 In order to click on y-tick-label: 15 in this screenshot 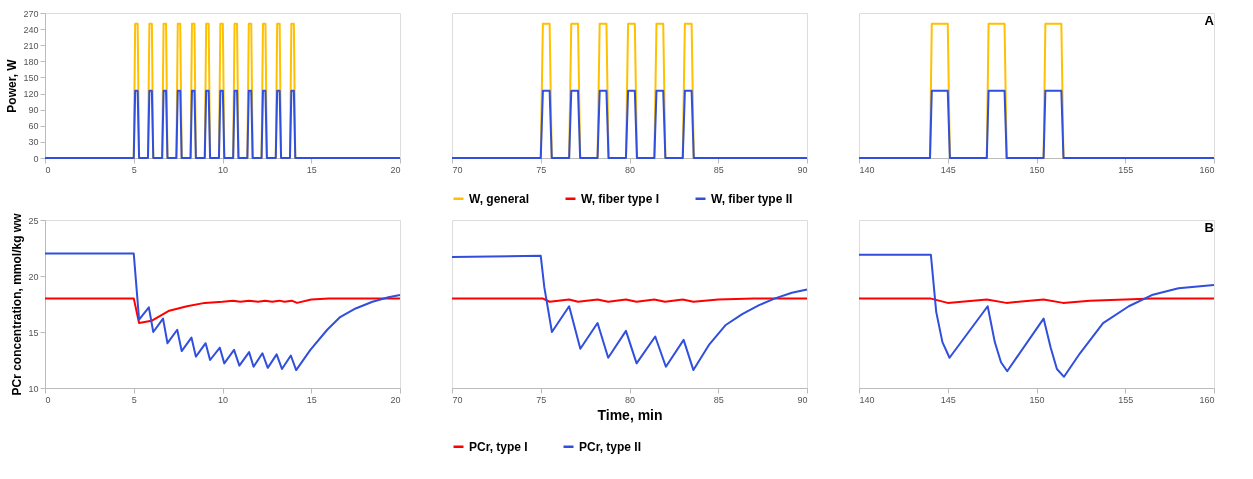, I will do `click(33, 332)`.